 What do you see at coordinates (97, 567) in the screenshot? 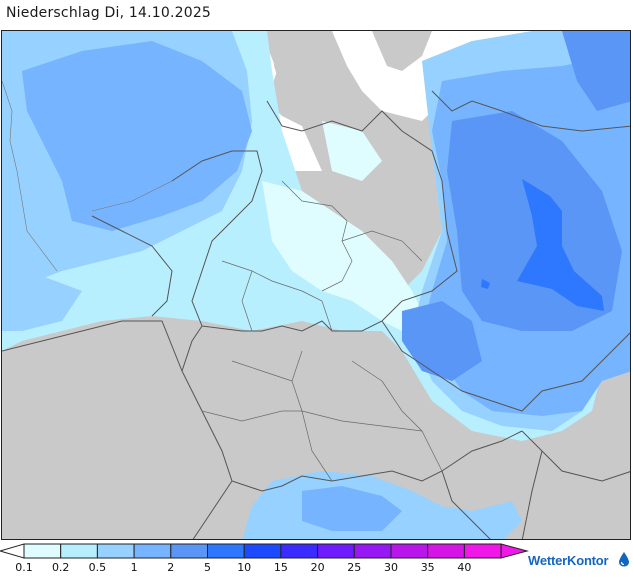
I see `legend-tick-label: 0.5` at bounding box center [97, 567].